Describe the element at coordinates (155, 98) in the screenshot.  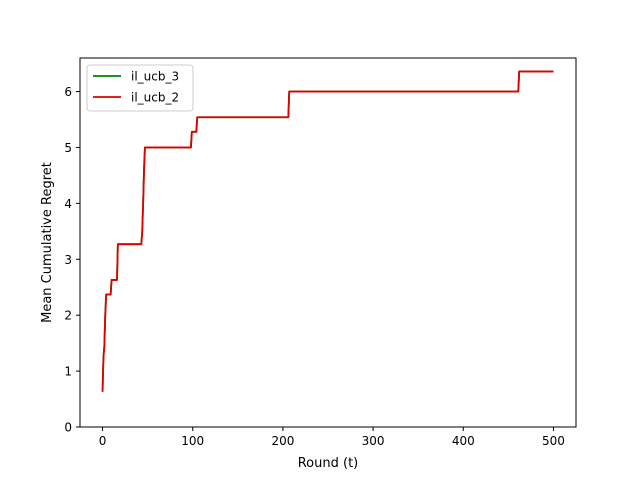
I see `legend-label: il_ucb_2` at that location.